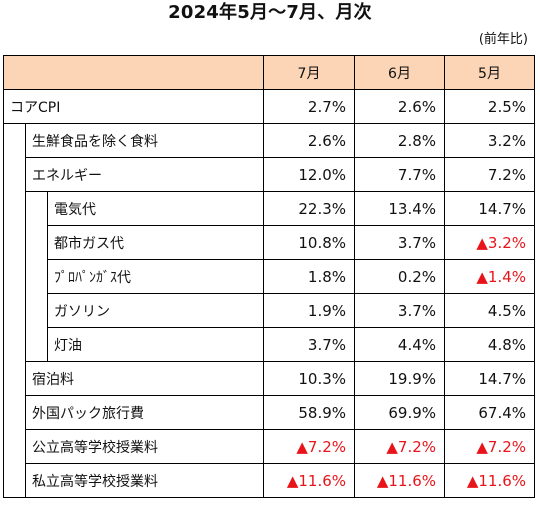 The image size is (540, 512). I want to click on row-label: 都市ガス代, so click(155, 242).